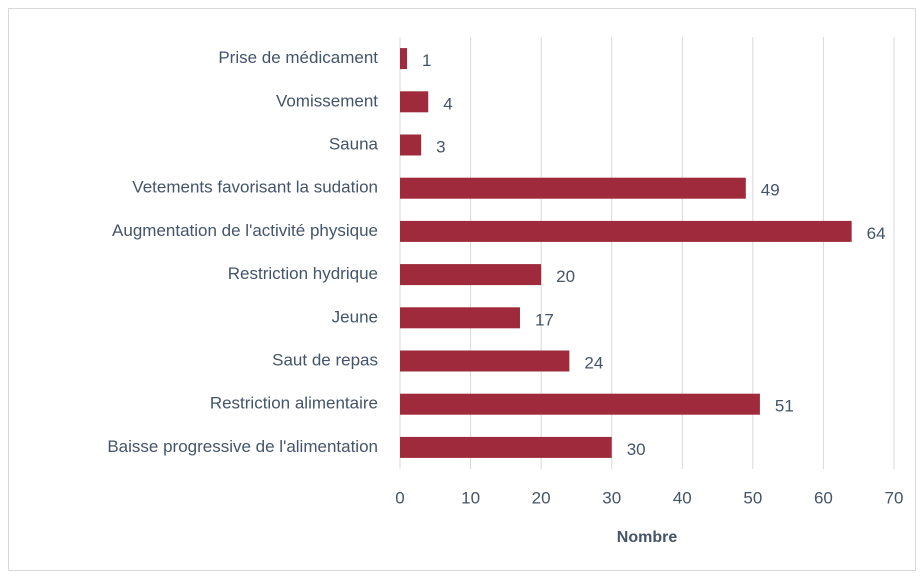 This screenshot has width=924, height=579. I want to click on y-tick-label: Vetements favorisant la sudation, so click(255, 187).